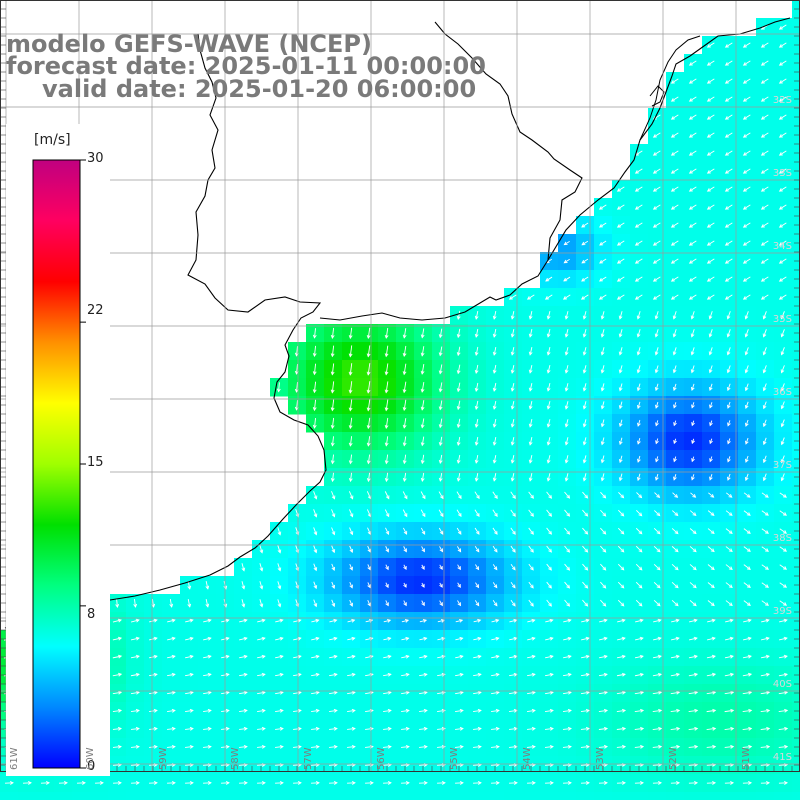 The image size is (800, 800). What do you see at coordinates (189, 44) in the screenshot?
I see `model-title: modelo GEFS-WAVE (NCEP)` at bounding box center [189, 44].